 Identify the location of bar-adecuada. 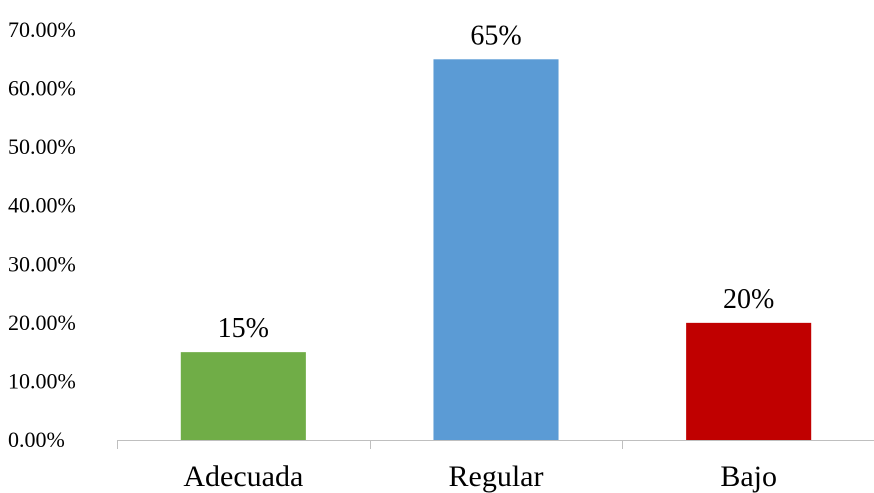
(243, 396).